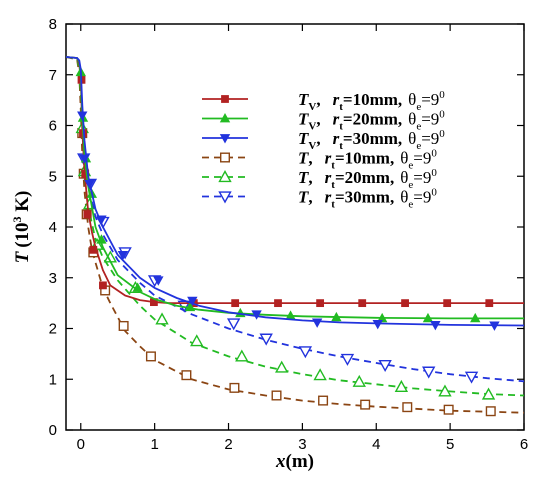  What do you see at coordinates (17, 219) in the screenshot?
I see `y-axis-title-sup: 3` at bounding box center [17, 219].